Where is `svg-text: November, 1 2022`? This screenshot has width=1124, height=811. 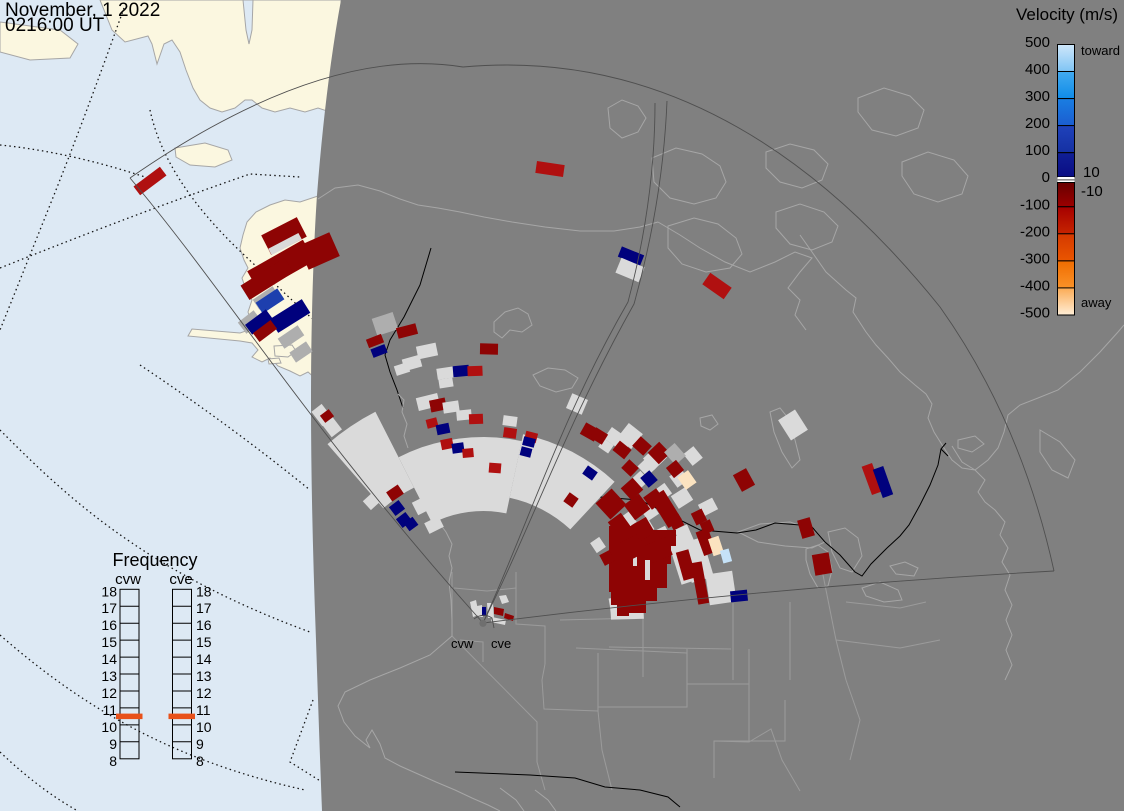
svg-text: November, 1 2022 is located at coordinates (82, 10).